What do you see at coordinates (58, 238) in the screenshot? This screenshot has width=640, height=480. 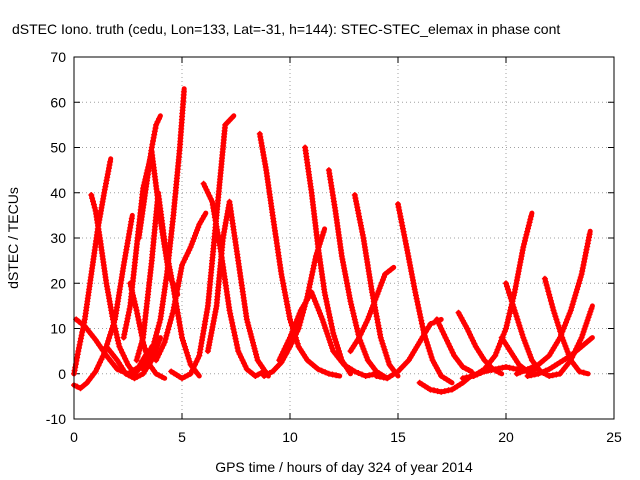 I see `y-tick-label: 30` at bounding box center [58, 238].